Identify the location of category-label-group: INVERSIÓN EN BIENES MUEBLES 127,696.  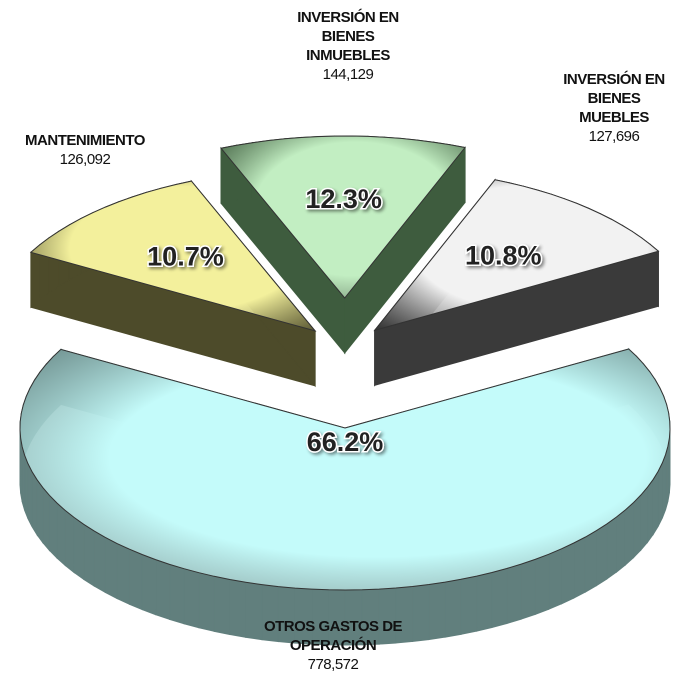
(629, 108).